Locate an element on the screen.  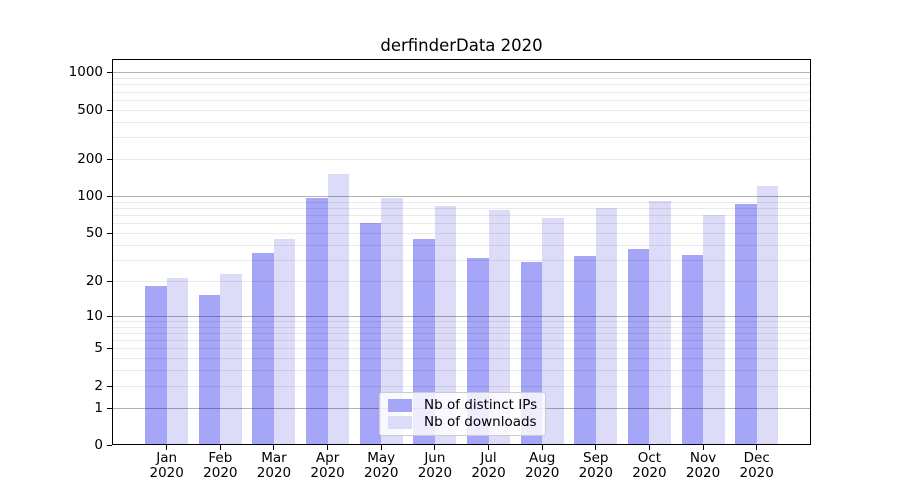
x-tick-mark-aug is located at coordinates (542, 447).